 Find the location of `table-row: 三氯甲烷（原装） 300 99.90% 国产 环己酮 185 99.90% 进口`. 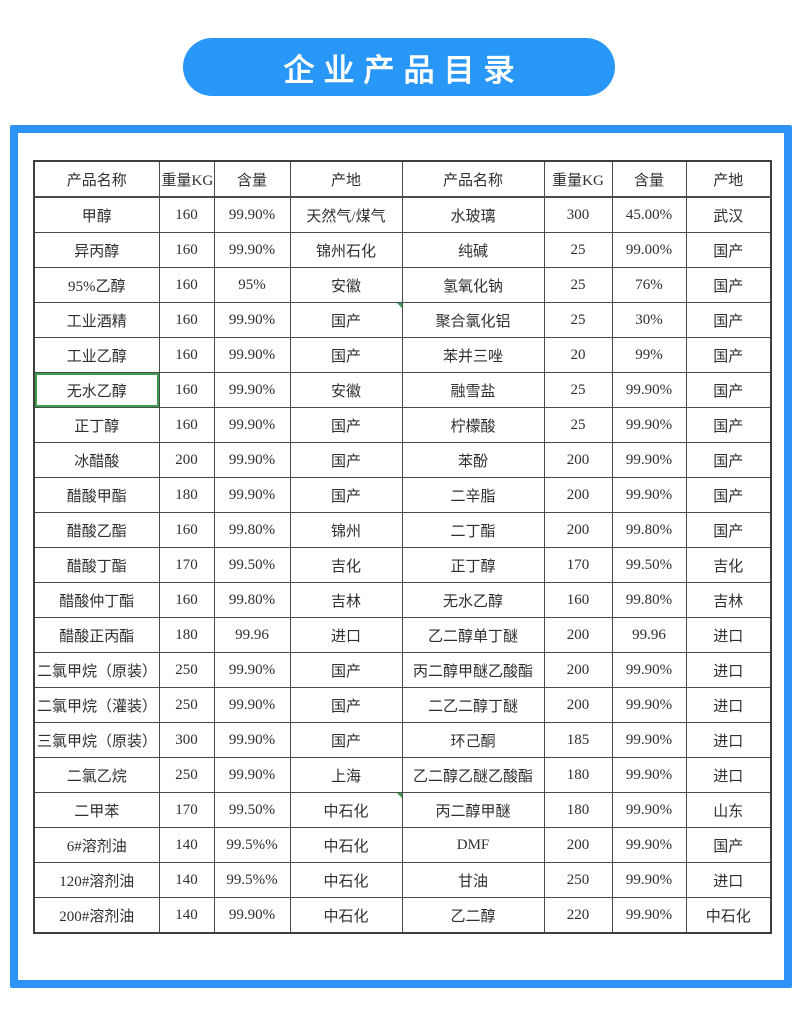

table-row: 三氯甲烷（原装） 300 99.90% 国产 环己酮 185 99.90% 进口 is located at coordinates (402, 740).